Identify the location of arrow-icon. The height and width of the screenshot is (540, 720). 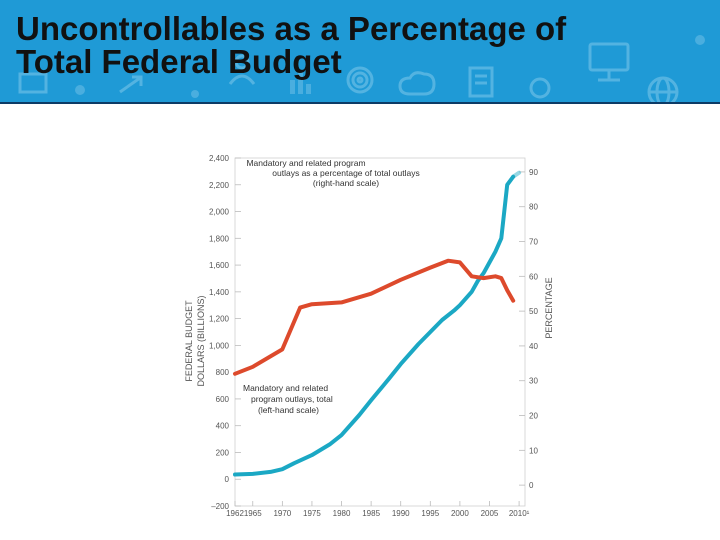
(131, 84).